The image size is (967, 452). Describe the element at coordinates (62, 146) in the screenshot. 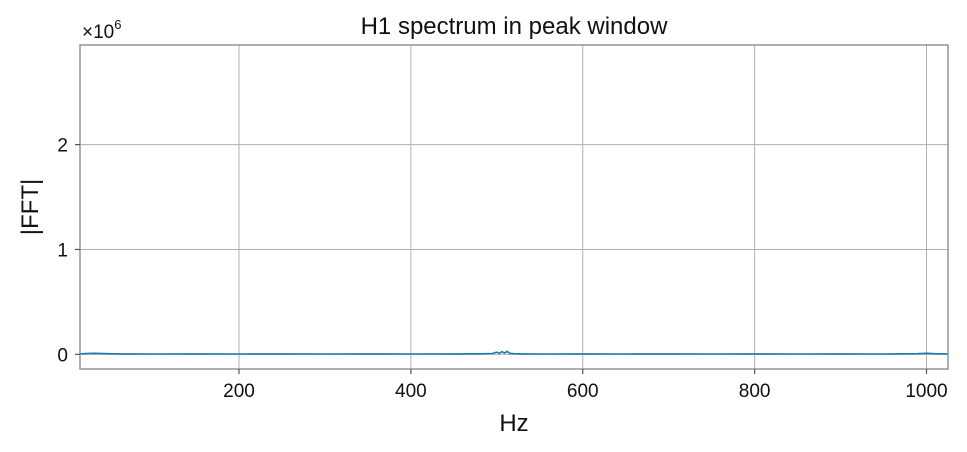

I see `y-tick-label: 2` at that location.